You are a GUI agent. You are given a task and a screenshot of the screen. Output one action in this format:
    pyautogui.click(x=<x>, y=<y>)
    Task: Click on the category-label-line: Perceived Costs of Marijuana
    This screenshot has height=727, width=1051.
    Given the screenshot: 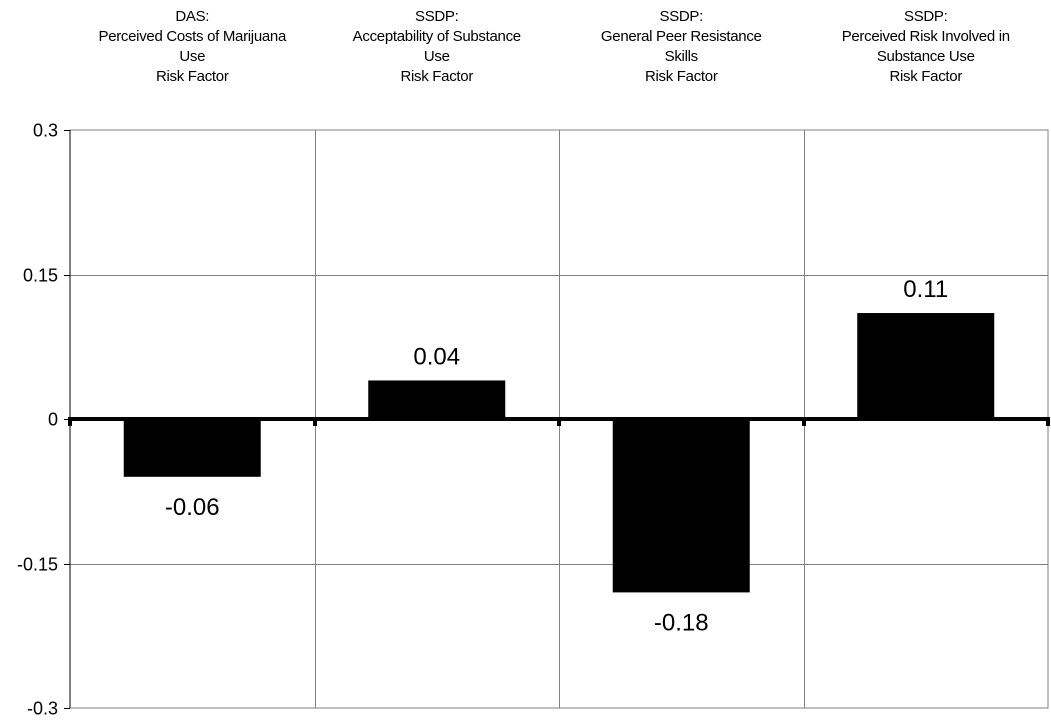 What is the action you would take?
    pyautogui.click(x=192, y=36)
    